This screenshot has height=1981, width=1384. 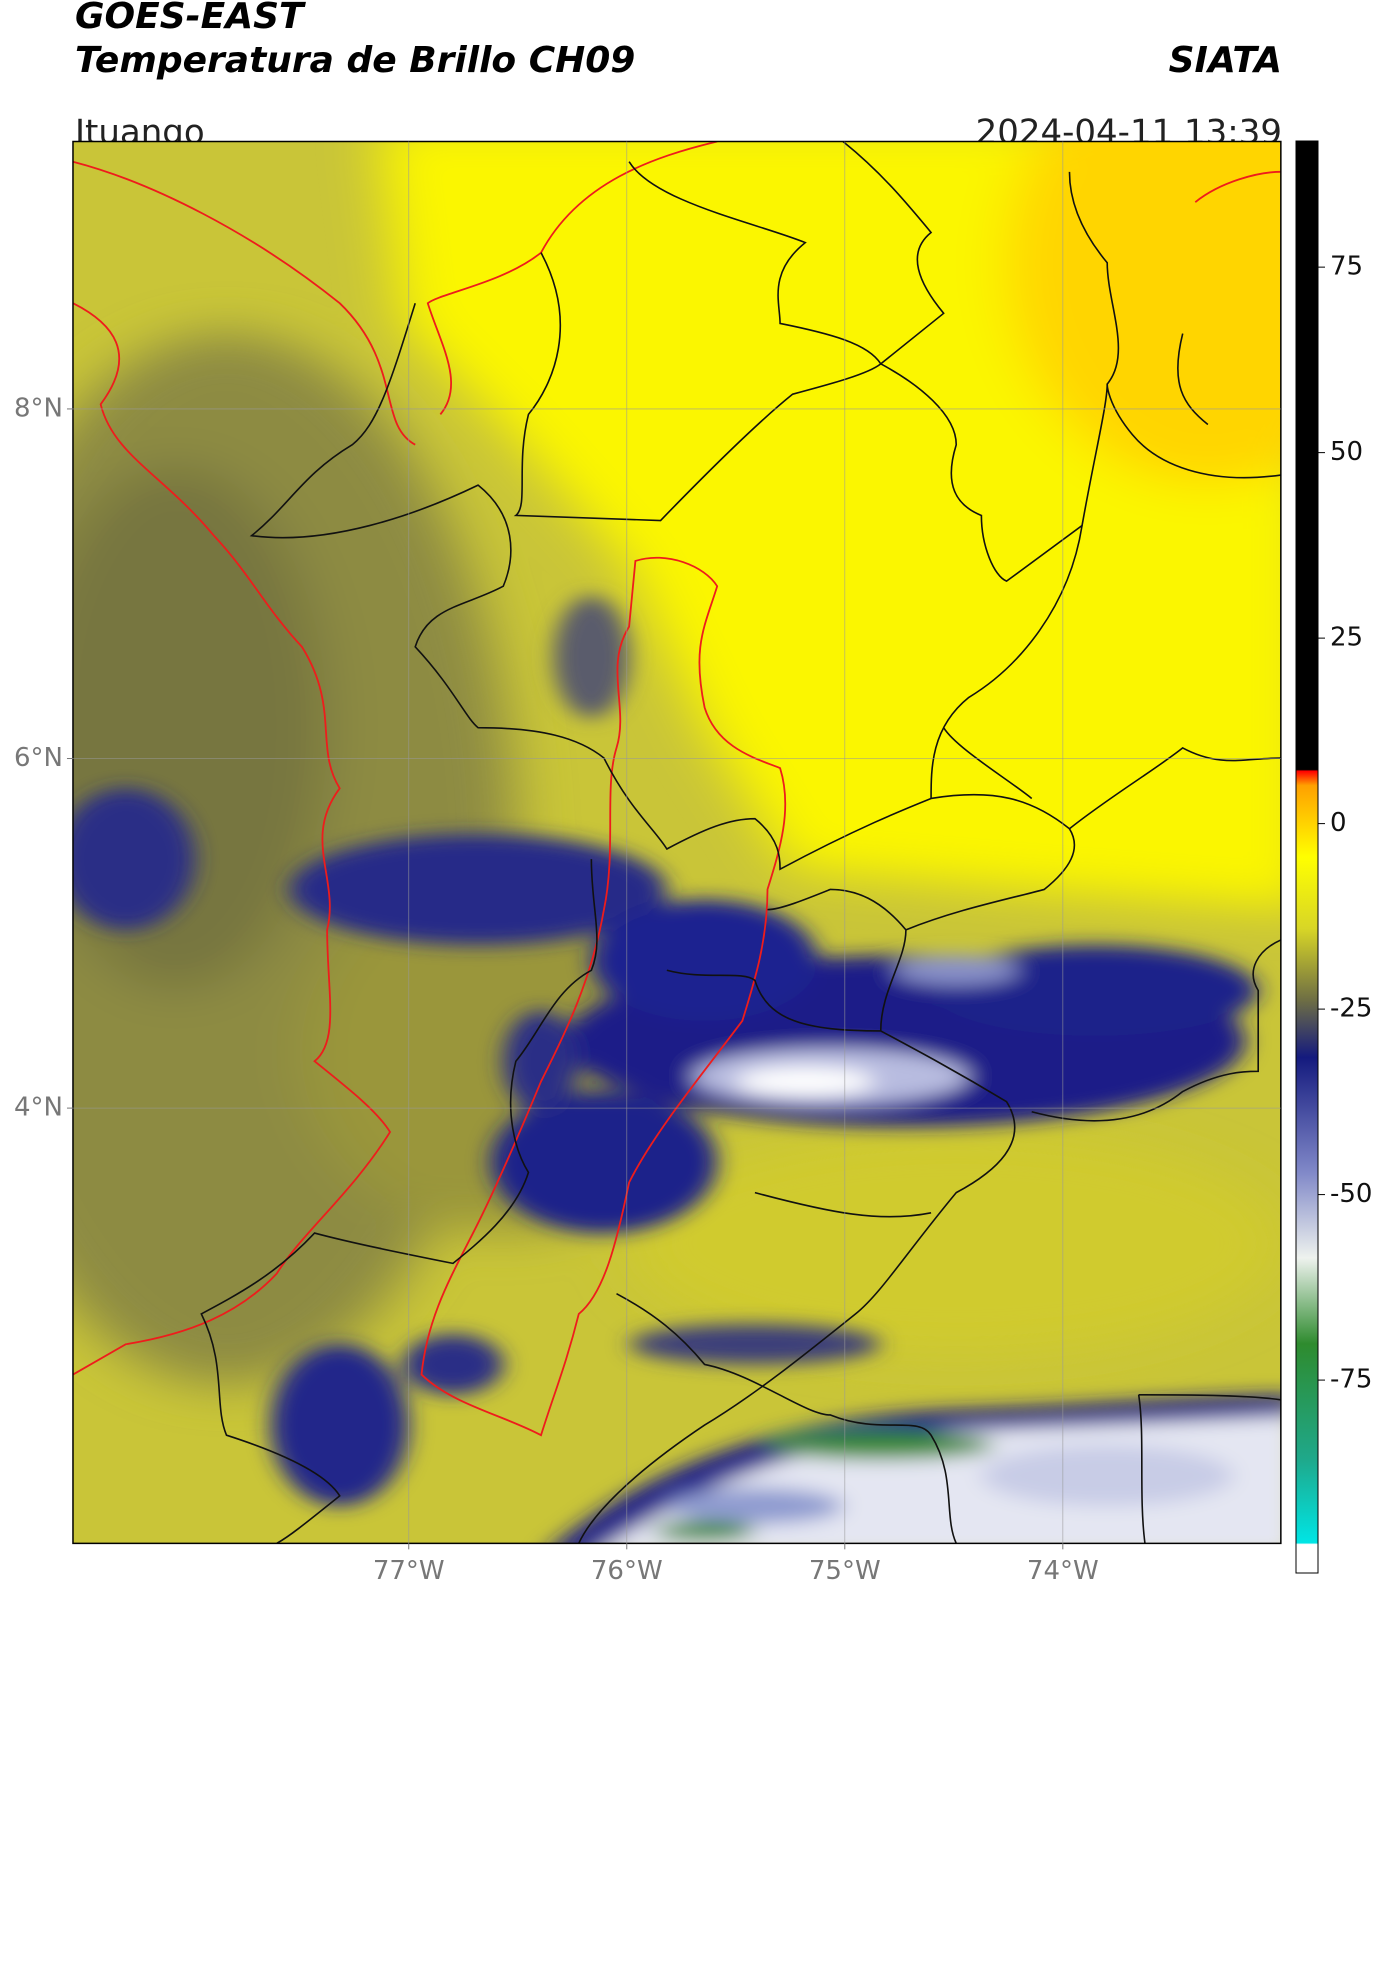 I want to click on colorbar-tick-label: -75, so click(x=1351, y=1380).